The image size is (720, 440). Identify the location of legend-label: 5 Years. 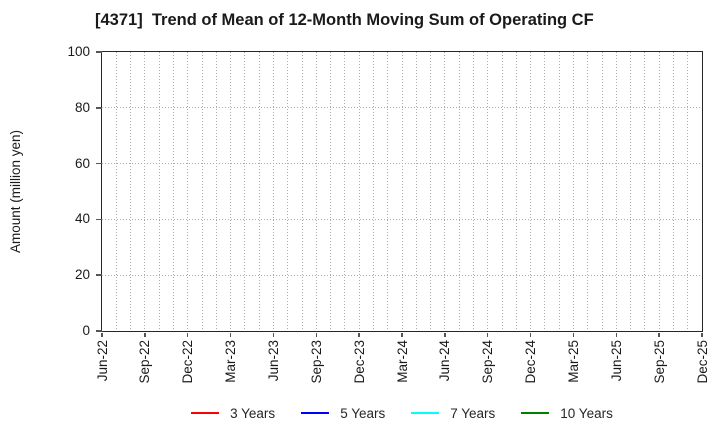
(363, 413).